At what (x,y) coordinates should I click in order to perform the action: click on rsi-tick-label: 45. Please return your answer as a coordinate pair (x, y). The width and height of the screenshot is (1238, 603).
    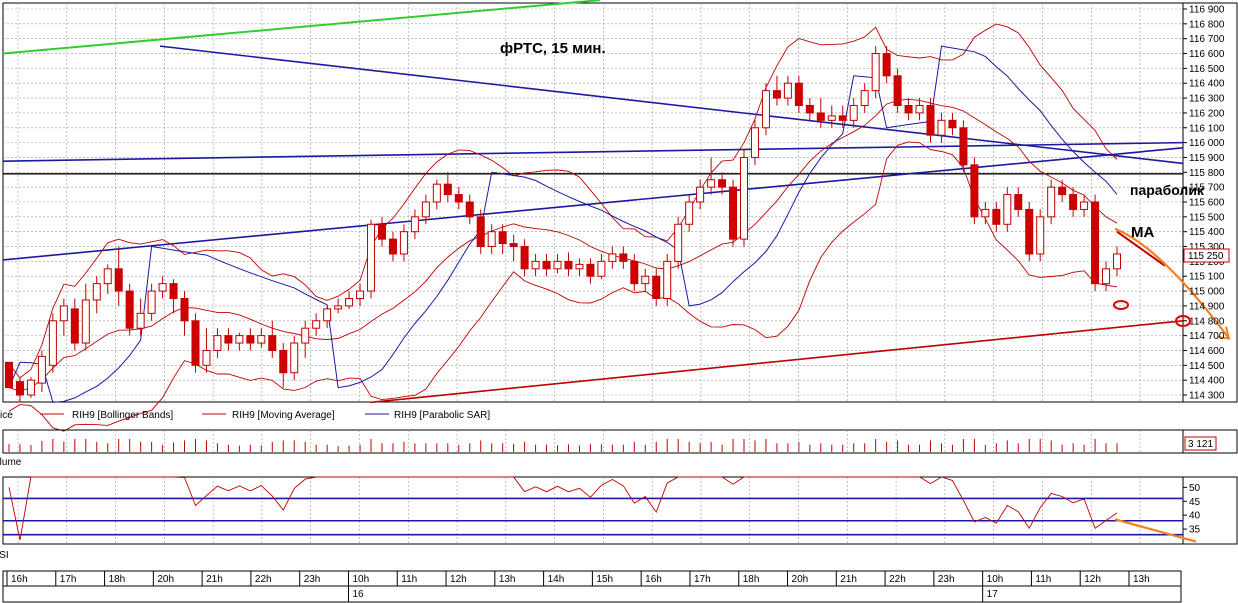
    Looking at the image, I should click on (1195, 502).